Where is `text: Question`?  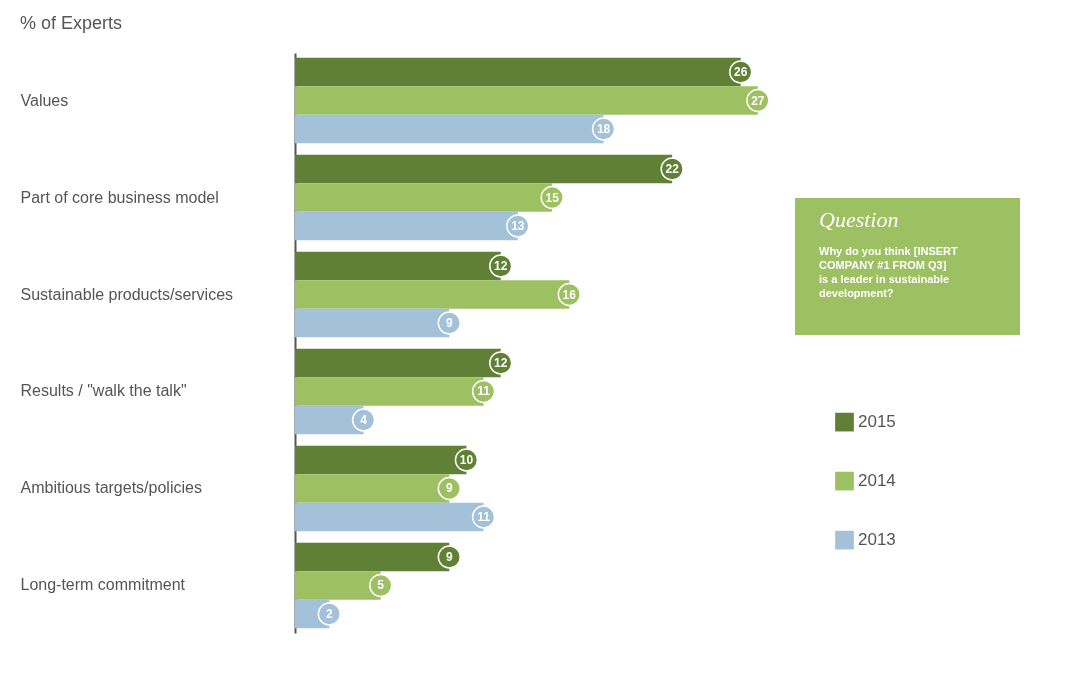 text: Question is located at coordinates (859, 219).